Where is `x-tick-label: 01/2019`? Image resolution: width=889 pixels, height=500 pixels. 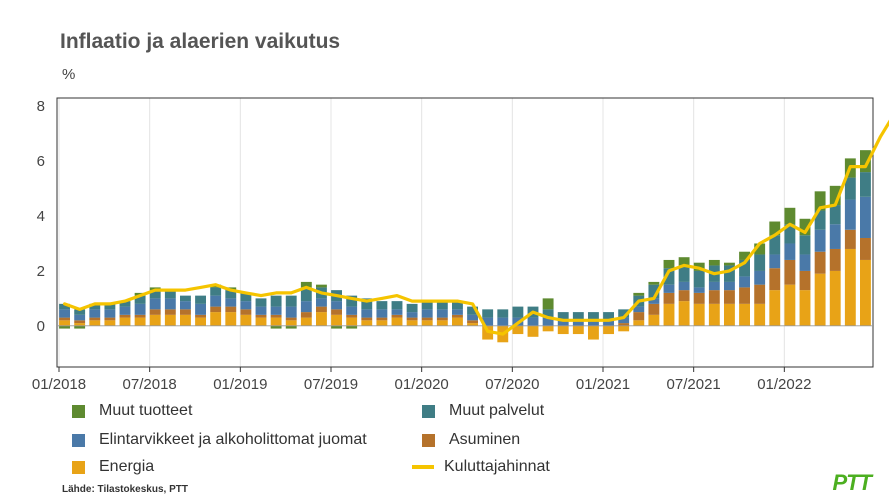 x-tick-label: 01/2019 is located at coordinates (240, 384).